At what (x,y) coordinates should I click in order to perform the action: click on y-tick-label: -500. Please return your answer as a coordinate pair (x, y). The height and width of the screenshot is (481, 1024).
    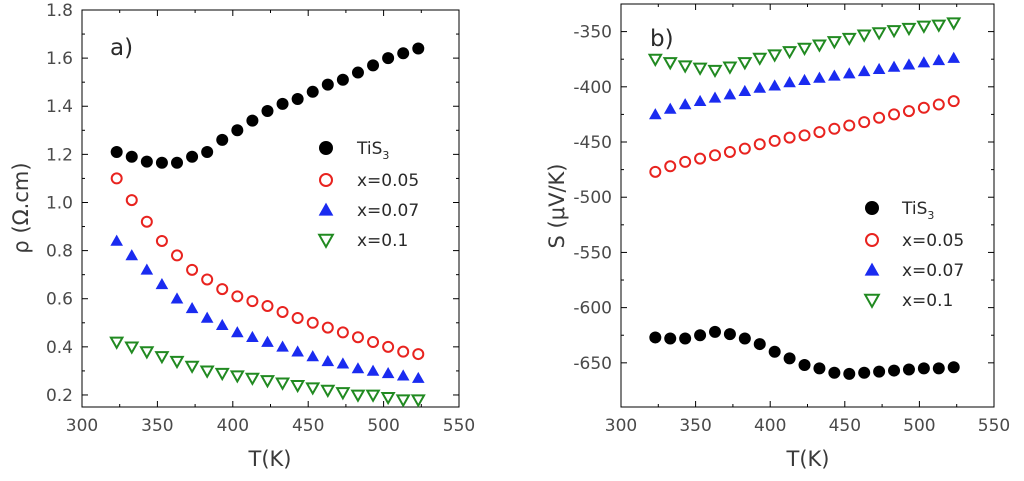
    Looking at the image, I should click on (592, 198).